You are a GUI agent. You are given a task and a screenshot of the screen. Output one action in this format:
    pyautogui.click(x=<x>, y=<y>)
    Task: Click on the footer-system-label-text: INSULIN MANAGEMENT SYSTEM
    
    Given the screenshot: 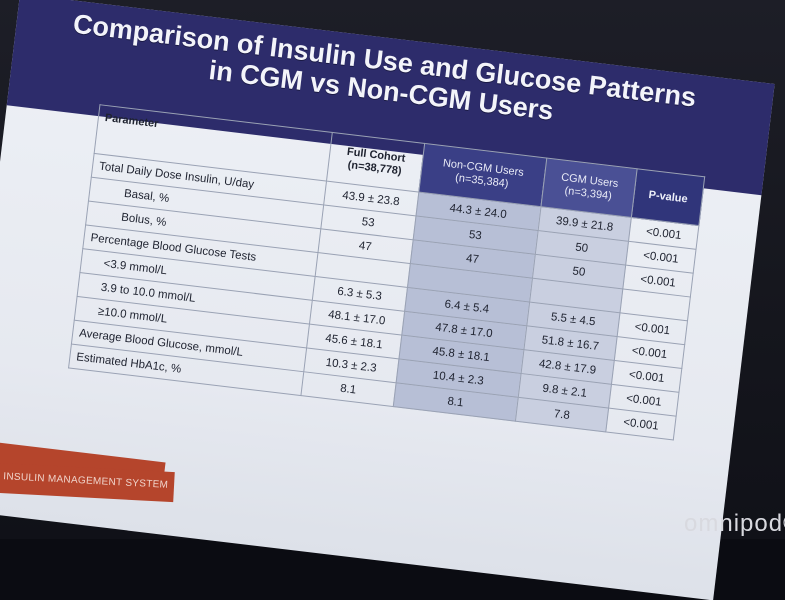 What is the action you would take?
    pyautogui.click(x=86, y=481)
    